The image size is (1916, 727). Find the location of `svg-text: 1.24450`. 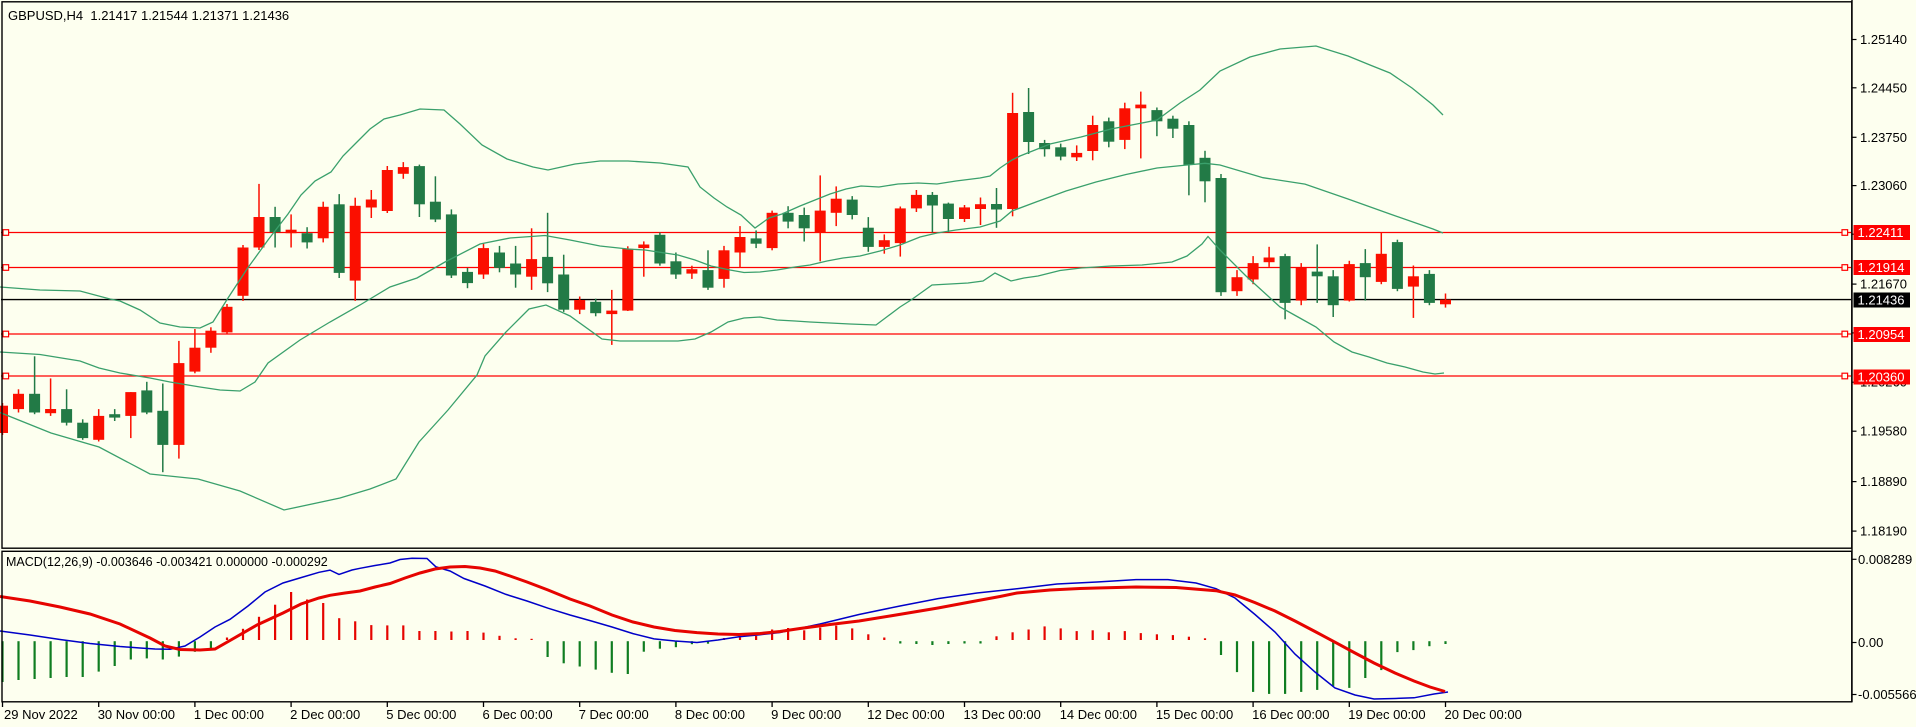

svg-text: 1.24450 is located at coordinates (1883, 87).